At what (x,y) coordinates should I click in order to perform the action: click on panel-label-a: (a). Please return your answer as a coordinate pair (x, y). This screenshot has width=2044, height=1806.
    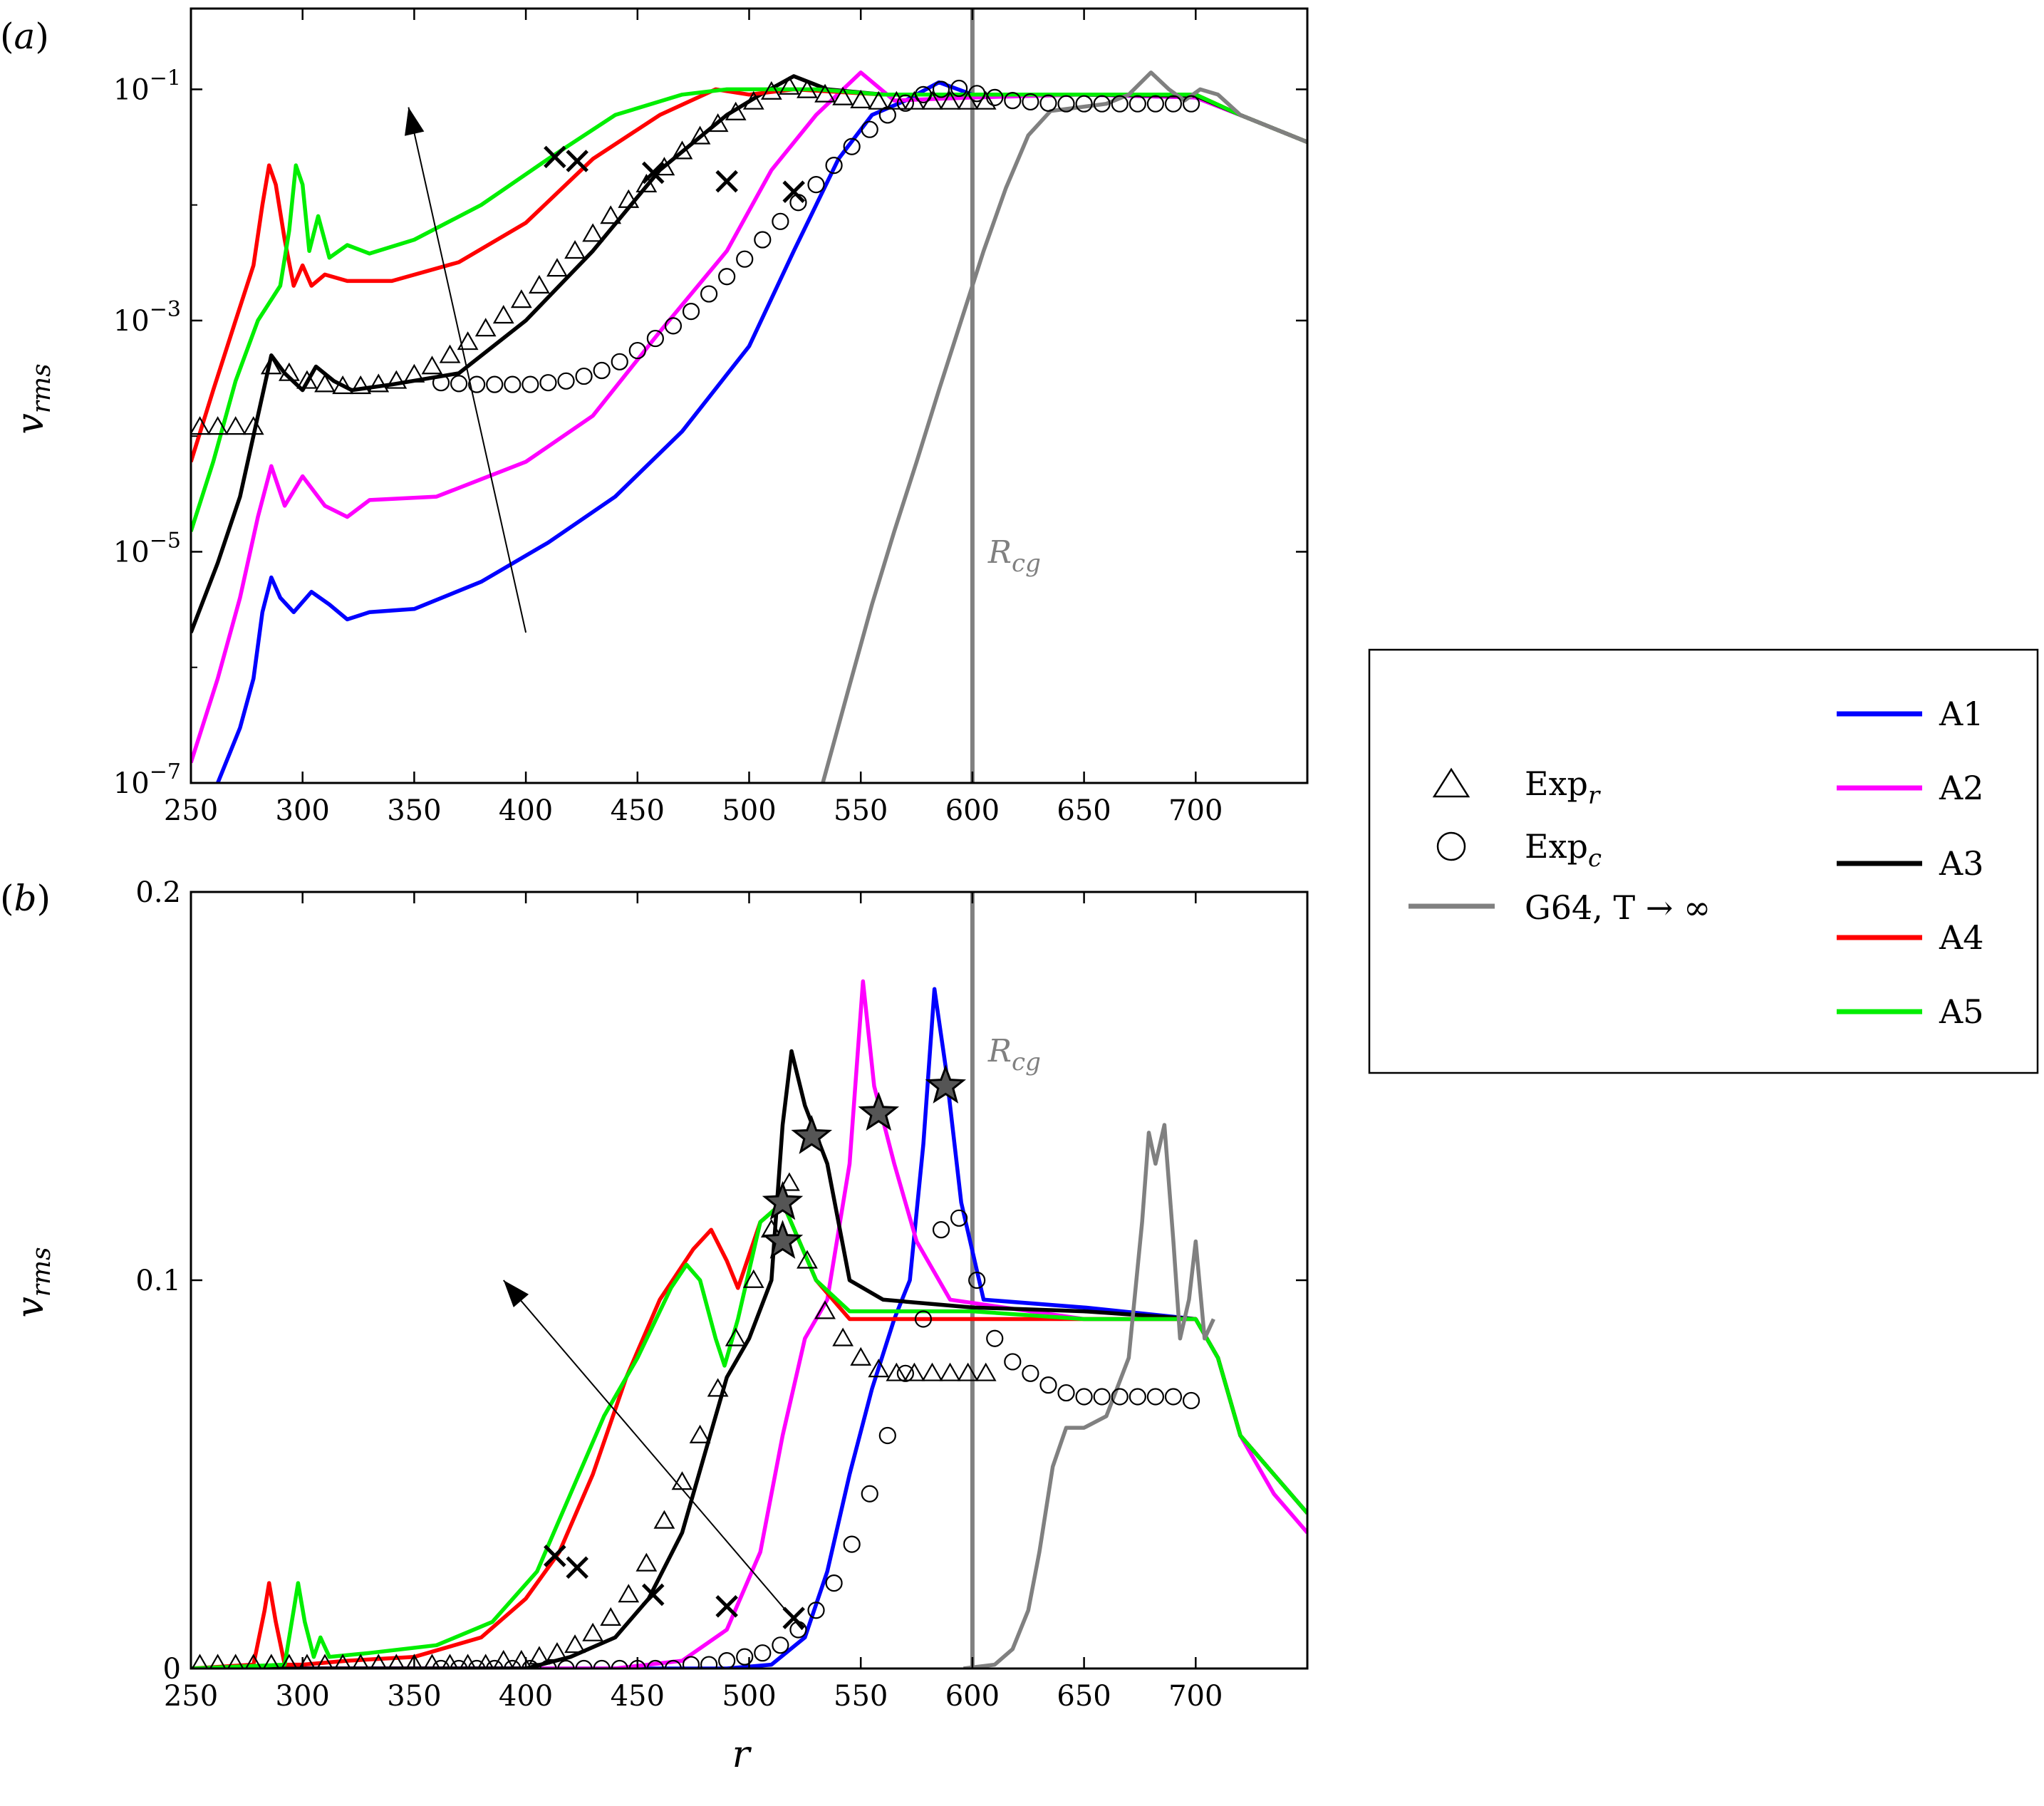
    Looking at the image, I should click on (24, 36).